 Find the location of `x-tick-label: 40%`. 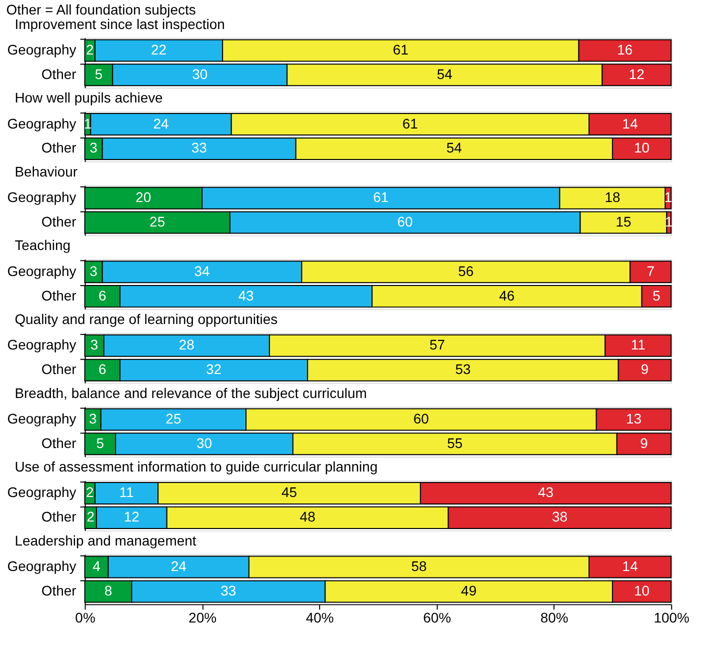

x-tick-label: 40% is located at coordinates (320, 618).